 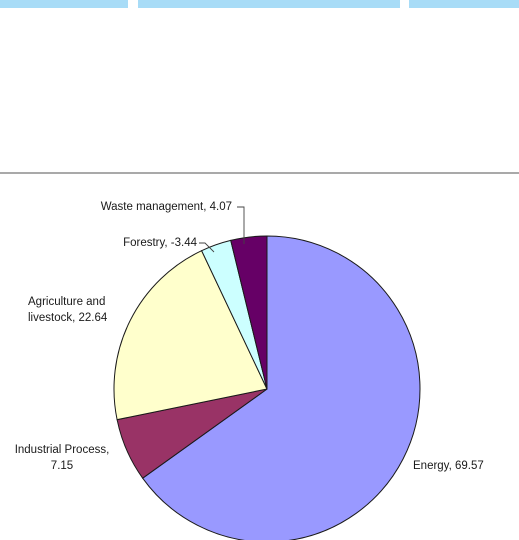 I want to click on section-divider, so click(x=259, y=173).